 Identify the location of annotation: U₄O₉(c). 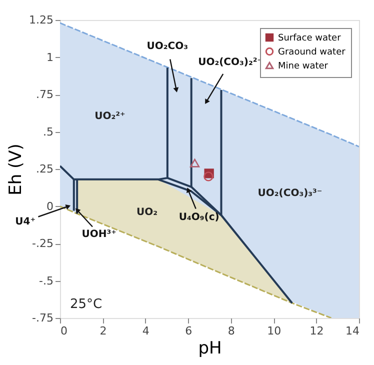
(199, 217).